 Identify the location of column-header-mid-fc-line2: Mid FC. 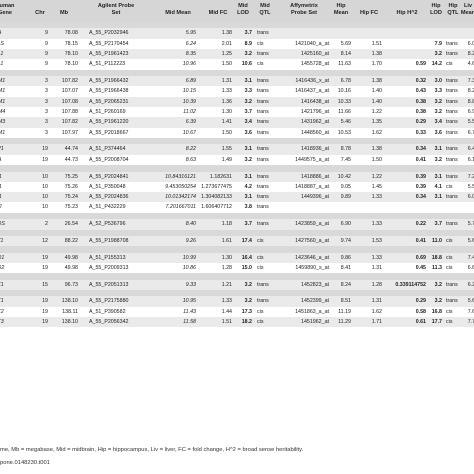
(218, 13).